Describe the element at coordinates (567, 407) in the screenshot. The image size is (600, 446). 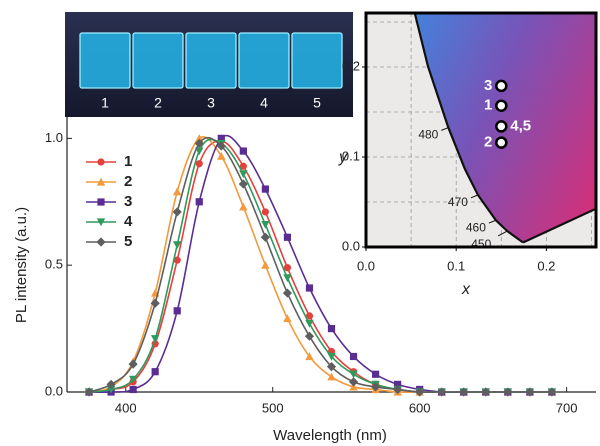
I see `x-tick-label: 700` at that location.